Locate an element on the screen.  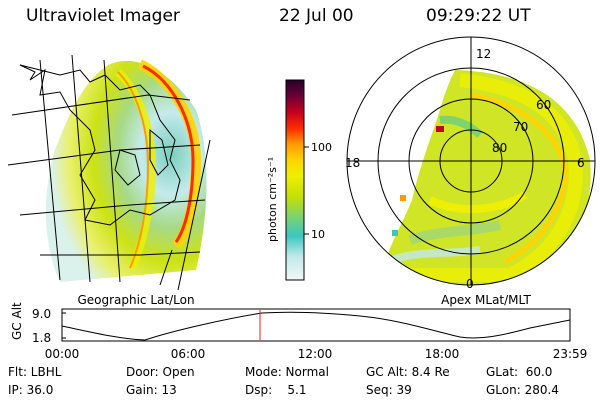
instrument-title: Ultraviolet Imager is located at coordinates (103, 16).